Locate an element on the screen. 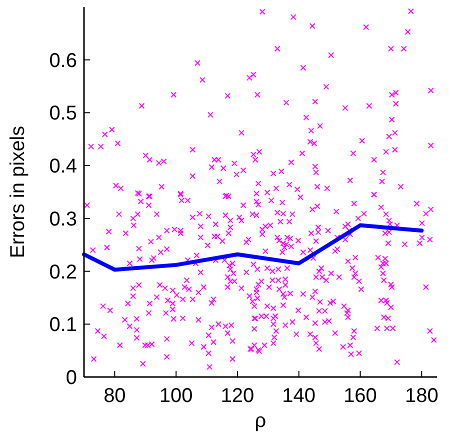 Image resolution: width=449 pixels, height=434 pixels. x-axis-title: ρ is located at coordinates (260, 421).